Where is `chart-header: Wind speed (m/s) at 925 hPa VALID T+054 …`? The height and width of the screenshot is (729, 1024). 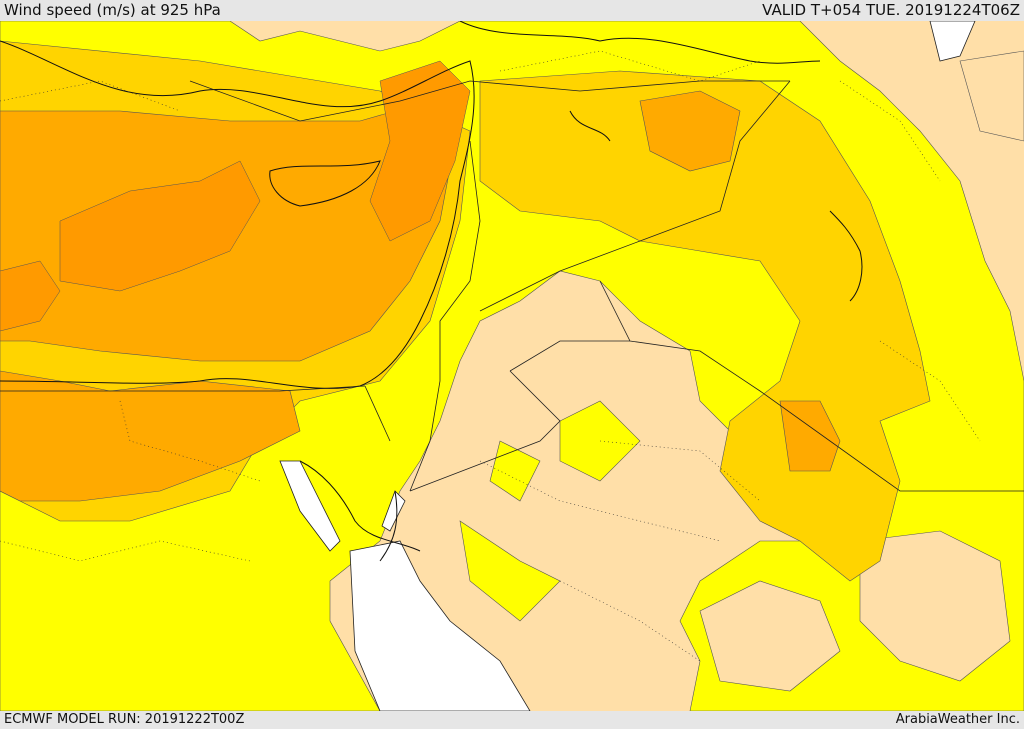 chart-header: Wind speed (m/s) at 925 hPa VALID T+054 … is located at coordinates (512, 10).